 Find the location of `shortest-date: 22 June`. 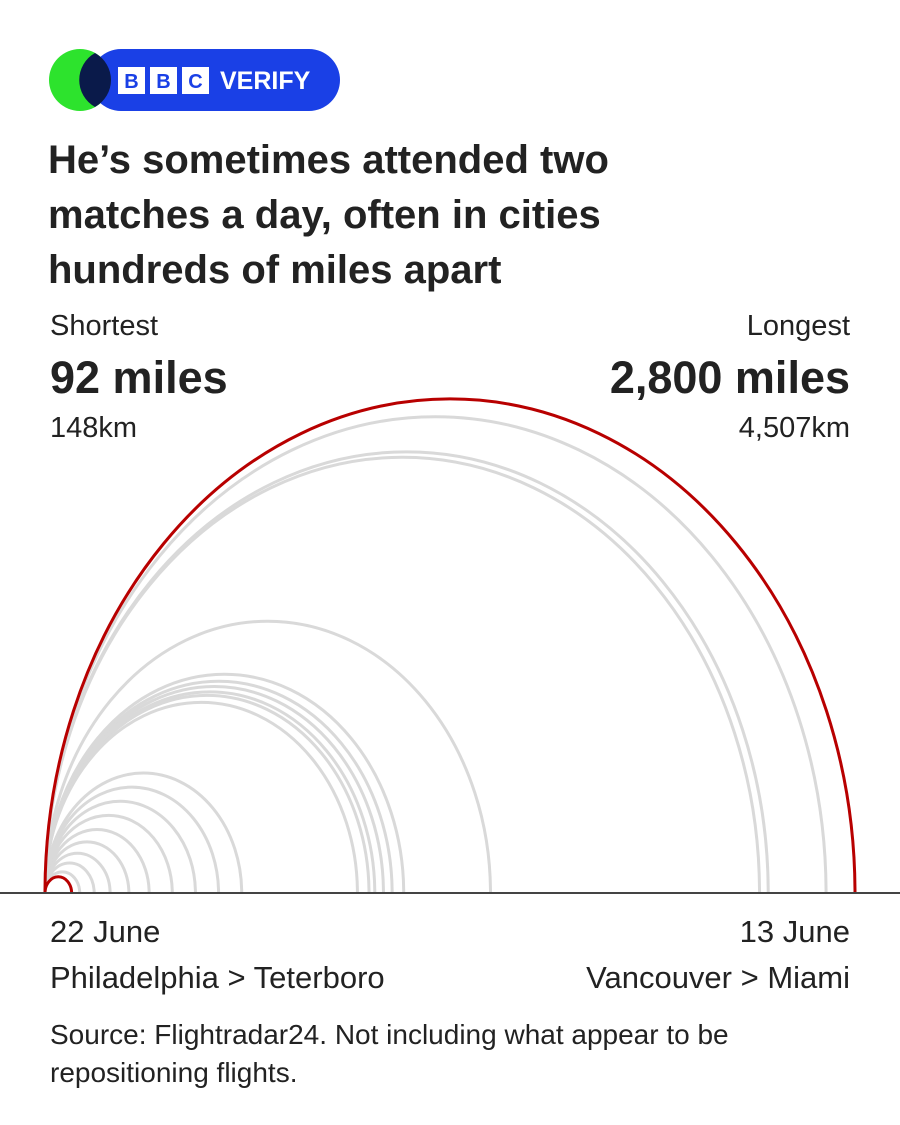

shortest-date: 22 June is located at coordinates (105, 931).